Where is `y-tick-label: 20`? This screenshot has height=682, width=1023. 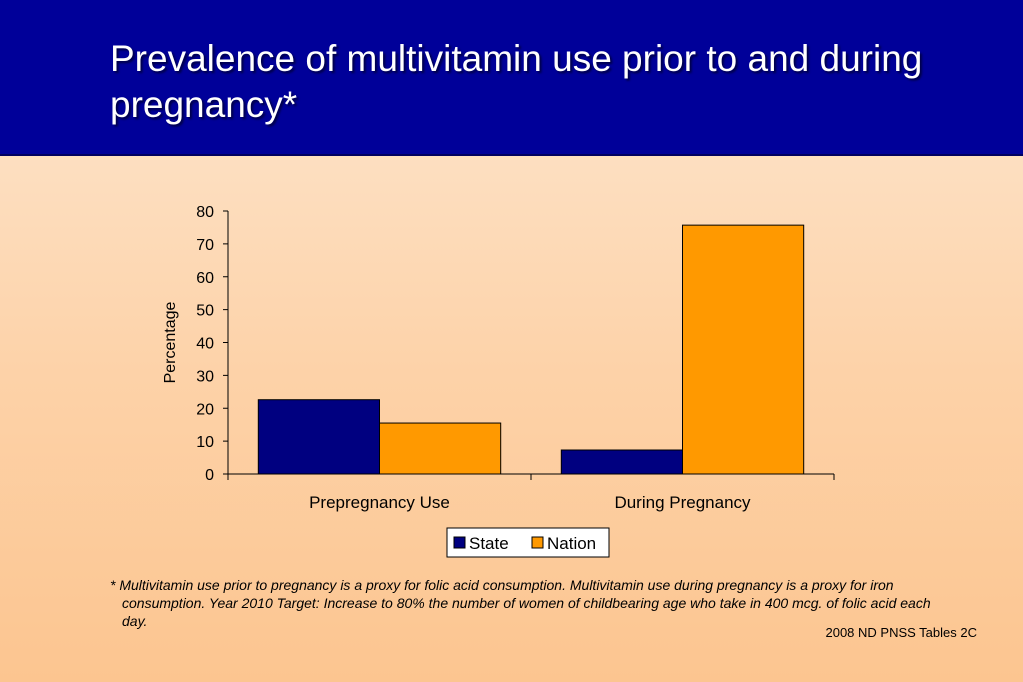 y-tick-label: 20 is located at coordinates (205, 409).